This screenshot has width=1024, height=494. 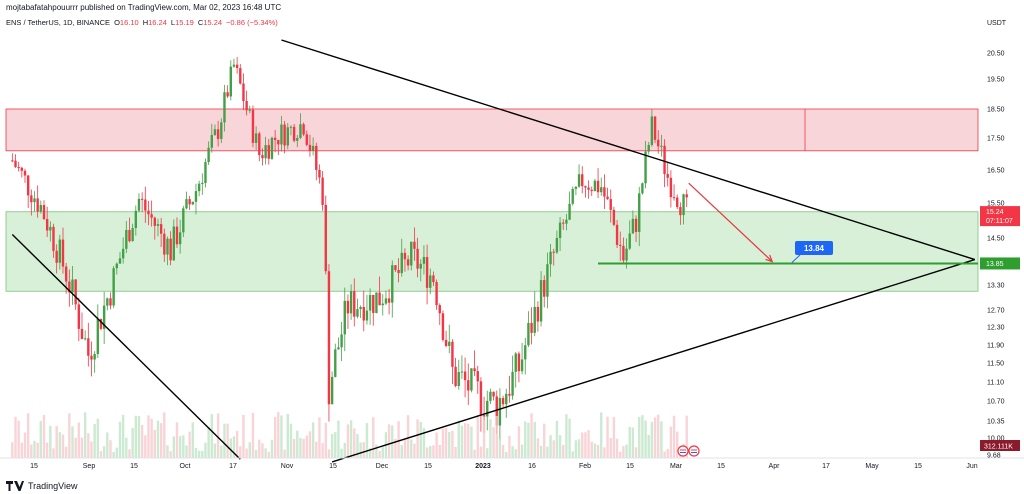 I want to click on x-tick-label: Feb, so click(x=585, y=466).